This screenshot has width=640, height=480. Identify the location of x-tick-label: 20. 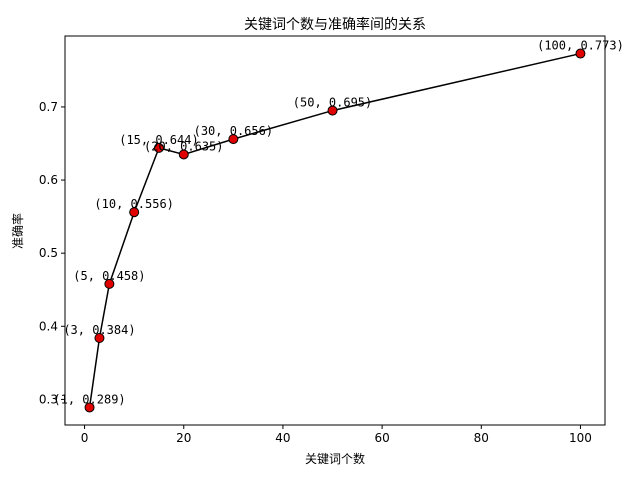
(183, 438).